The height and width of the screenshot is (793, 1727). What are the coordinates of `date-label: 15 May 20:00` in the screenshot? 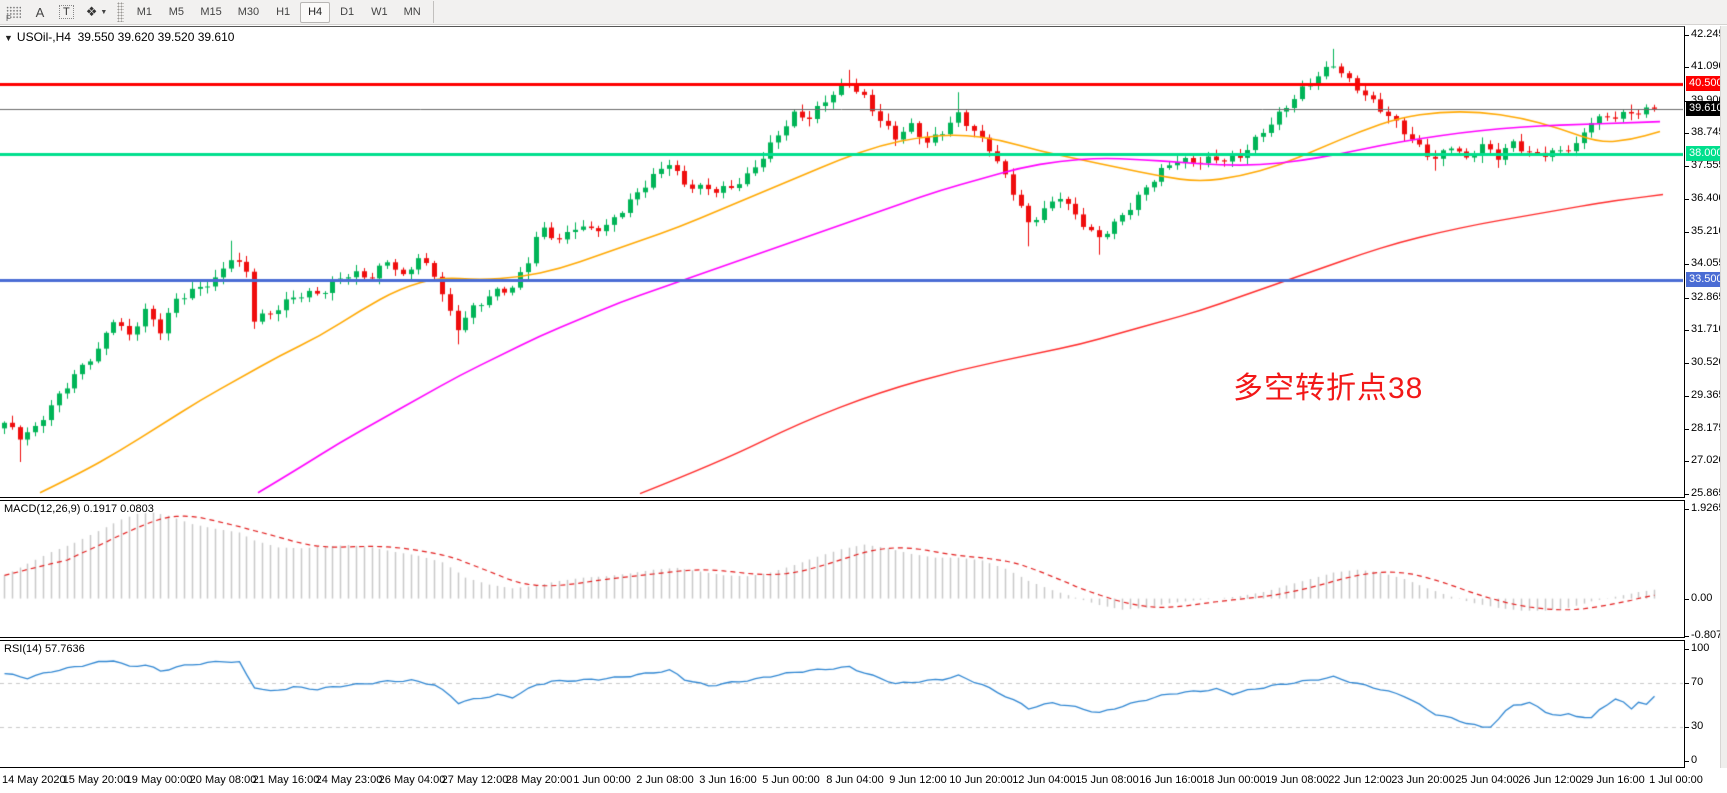 It's located at (96, 780).